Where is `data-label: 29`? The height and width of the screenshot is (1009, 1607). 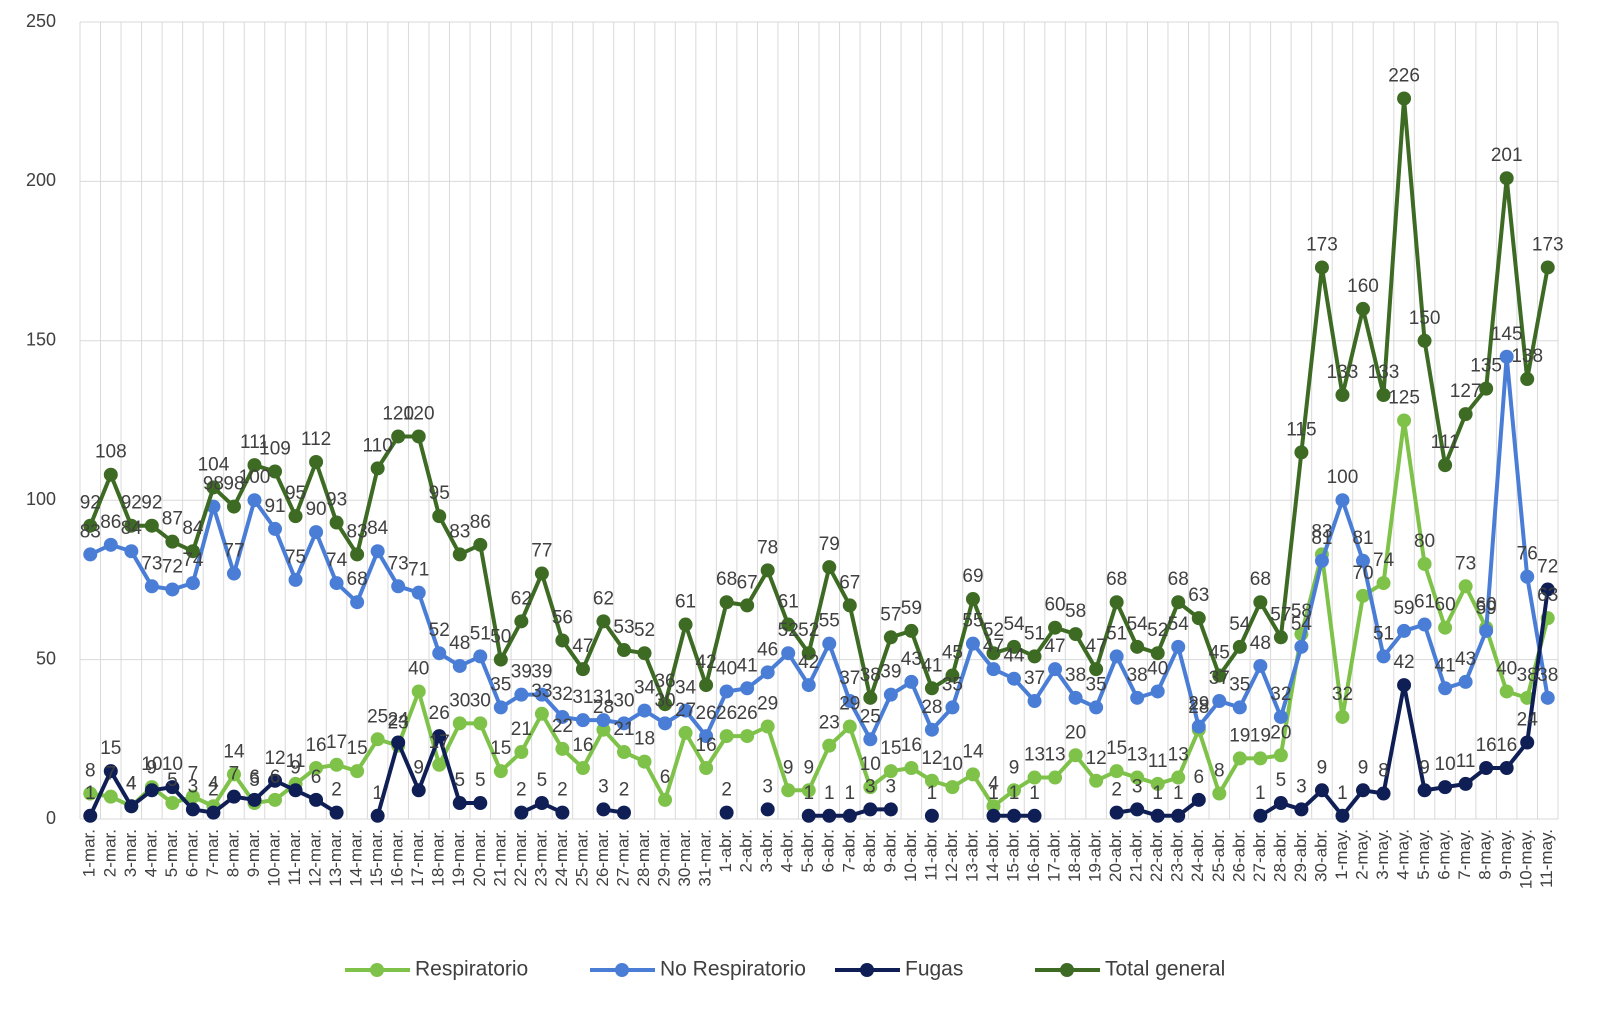 data-label: 29 is located at coordinates (849, 704).